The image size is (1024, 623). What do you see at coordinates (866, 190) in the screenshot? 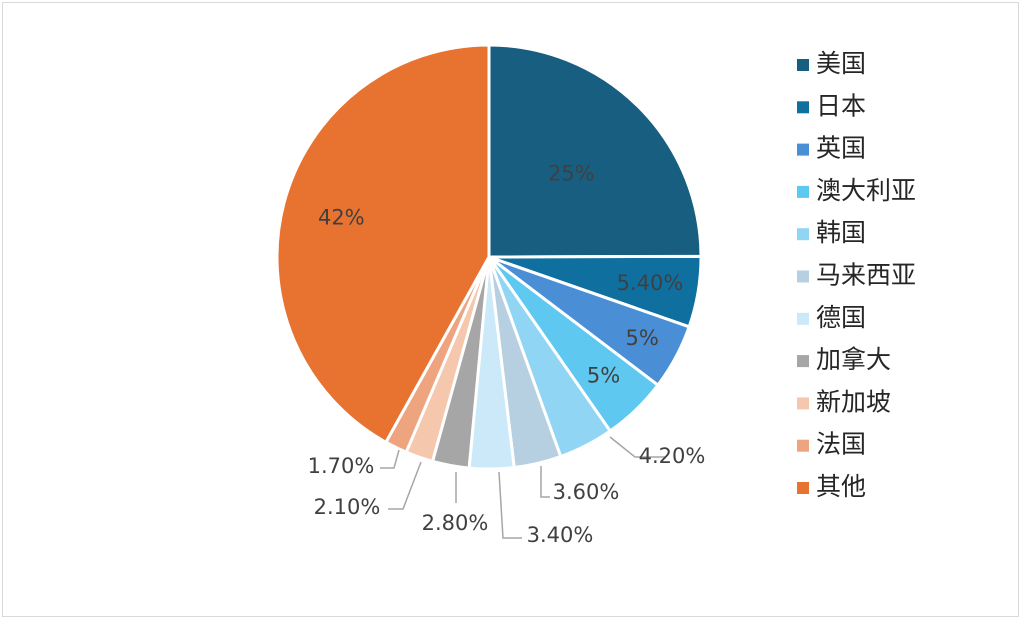
I see `legend-label-4: 澳大利亚` at bounding box center [866, 190].